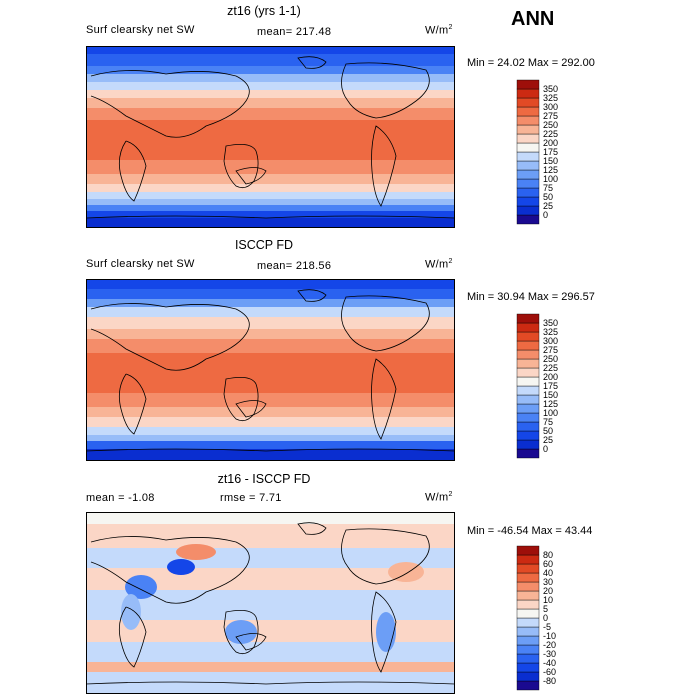 This screenshot has width=700, height=700. Describe the element at coordinates (548, 573) in the screenshot. I see `colorbar-level-label: 40` at that location.